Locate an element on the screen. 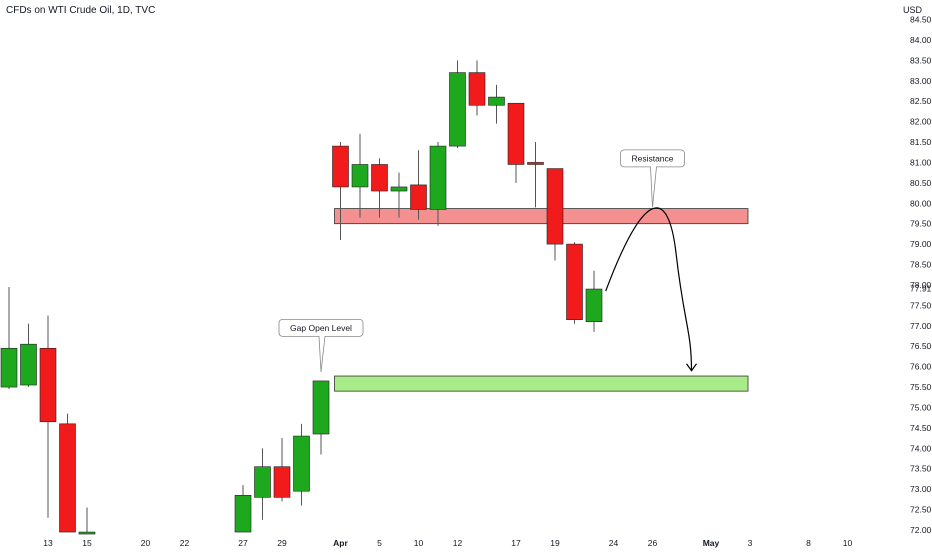 The height and width of the screenshot is (555, 932). y-tick-label: 78.50 is located at coordinates (921, 265).